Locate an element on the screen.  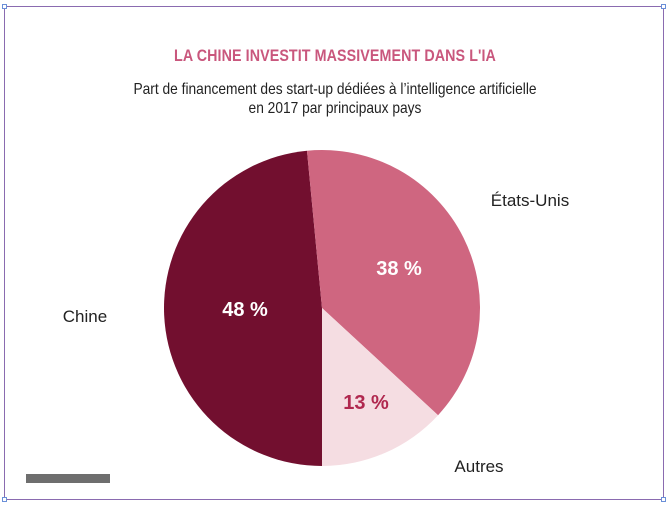
slice-value-label: 48 % is located at coordinates (245, 310).